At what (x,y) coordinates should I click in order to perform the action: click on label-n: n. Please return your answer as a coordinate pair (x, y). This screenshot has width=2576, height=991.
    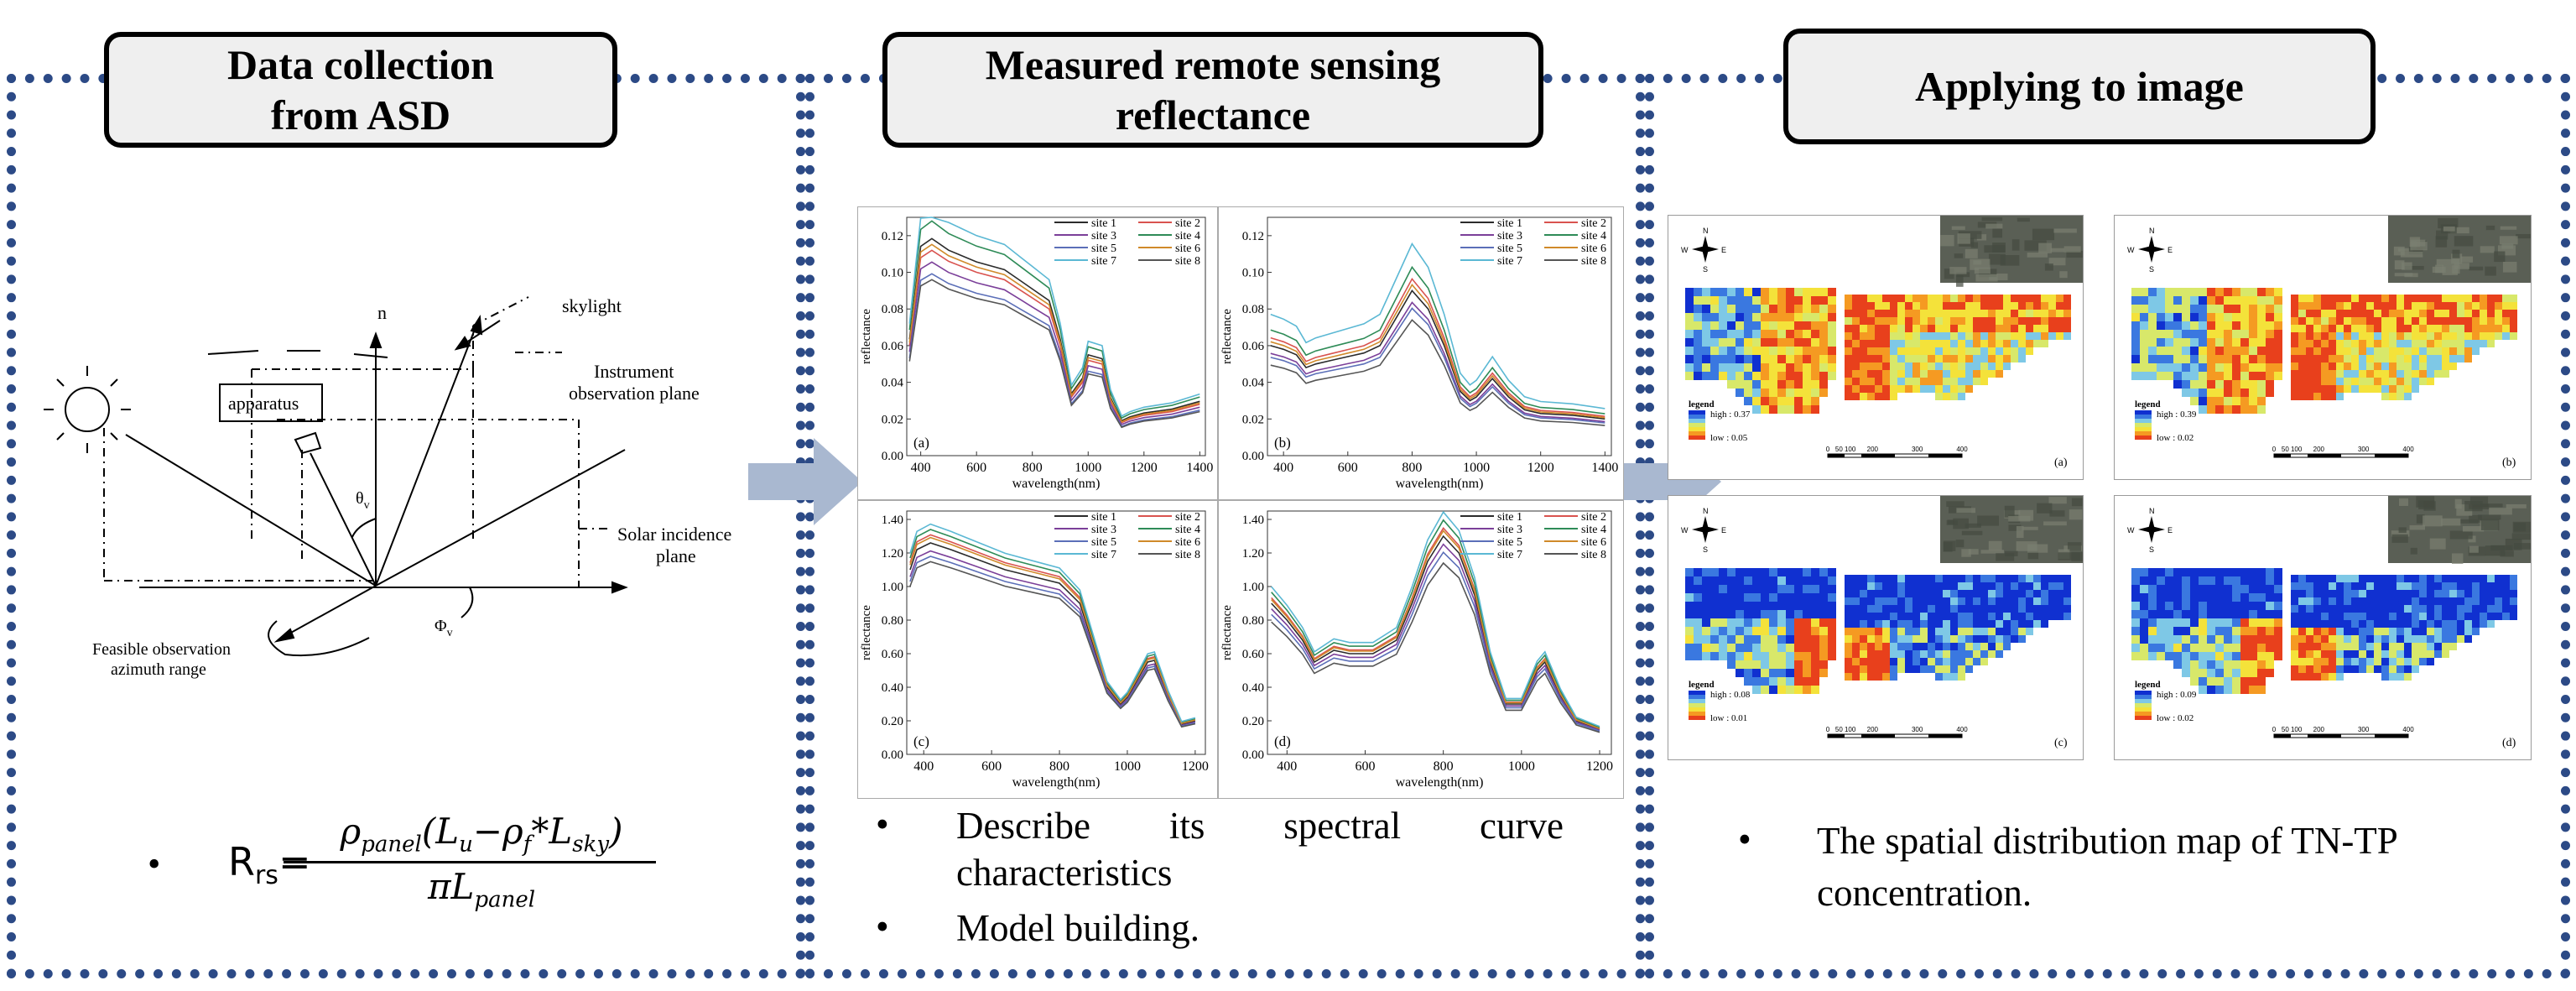
    Looking at the image, I should click on (382, 312).